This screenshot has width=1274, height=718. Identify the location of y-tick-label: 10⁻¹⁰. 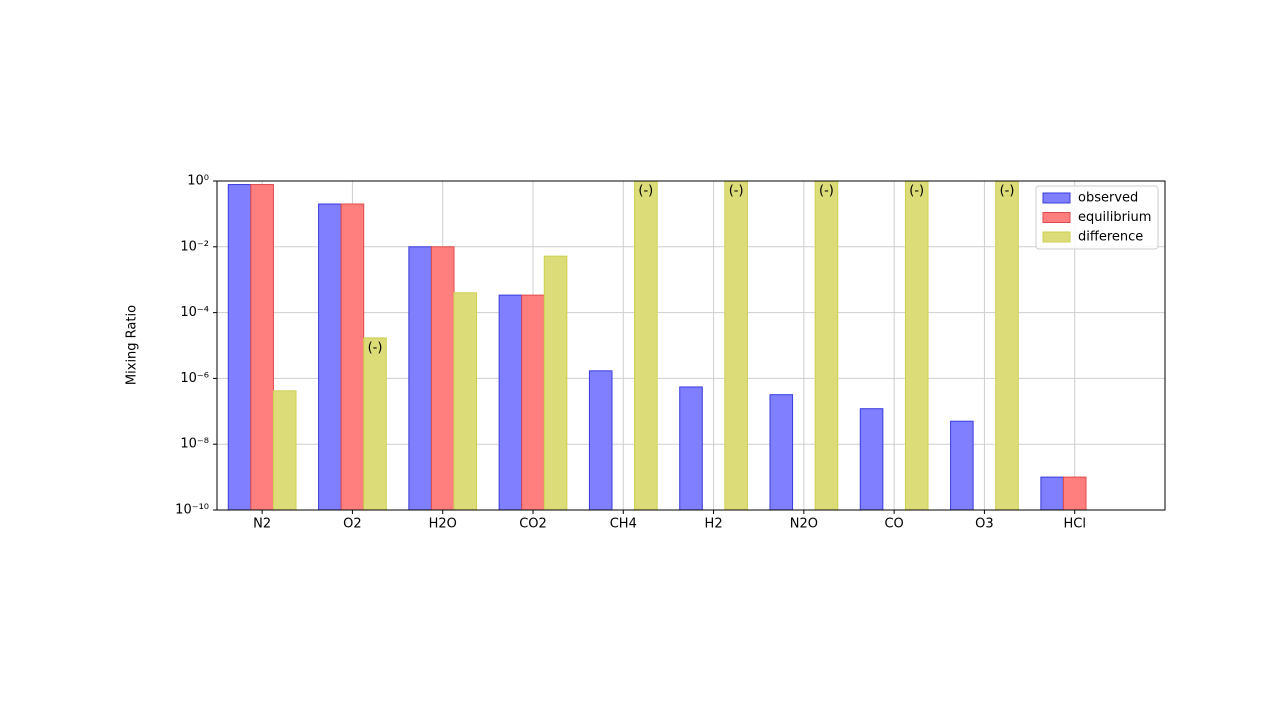
(192, 510).